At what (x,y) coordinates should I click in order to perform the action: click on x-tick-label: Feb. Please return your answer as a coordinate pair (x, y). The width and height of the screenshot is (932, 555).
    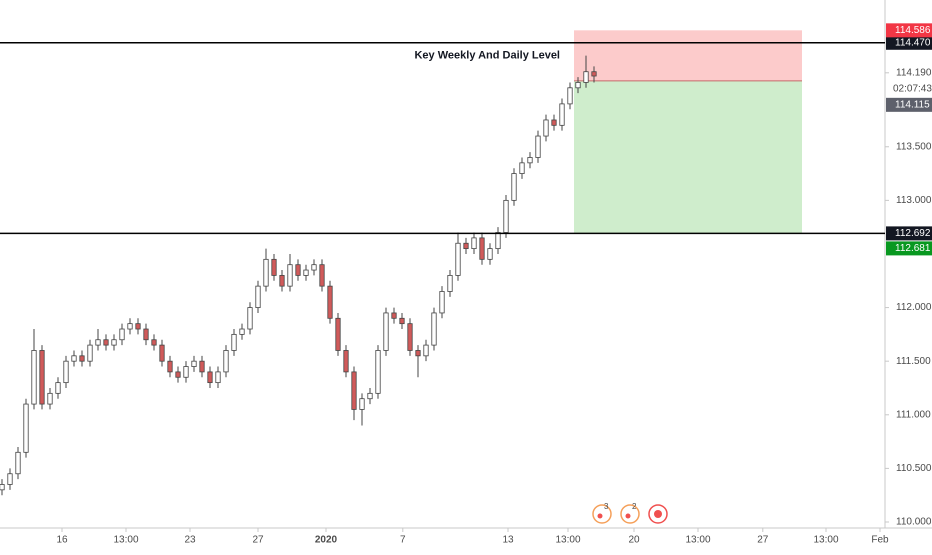
    Looking at the image, I should click on (880, 540).